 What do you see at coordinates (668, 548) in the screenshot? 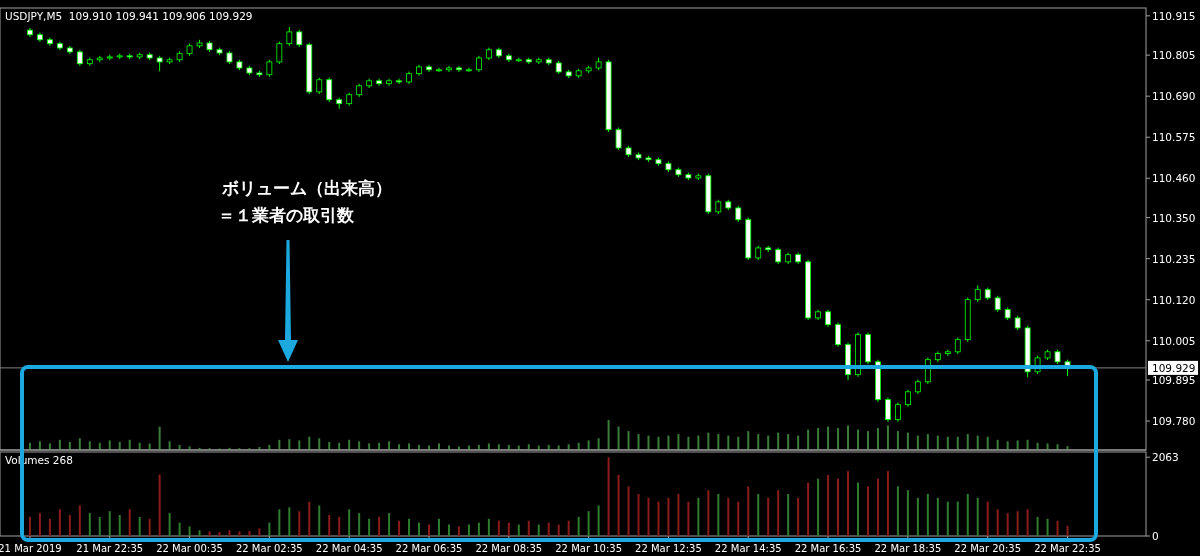
I see `x-tick-label: 22 Mar 12:35` at bounding box center [668, 548].